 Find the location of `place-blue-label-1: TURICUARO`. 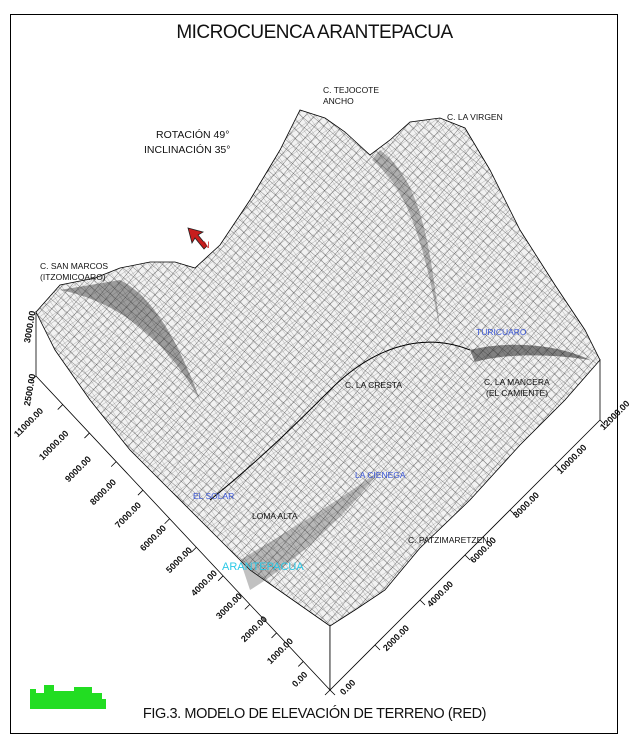

place-blue-label-1: TURICUARO is located at coordinates (501, 332).